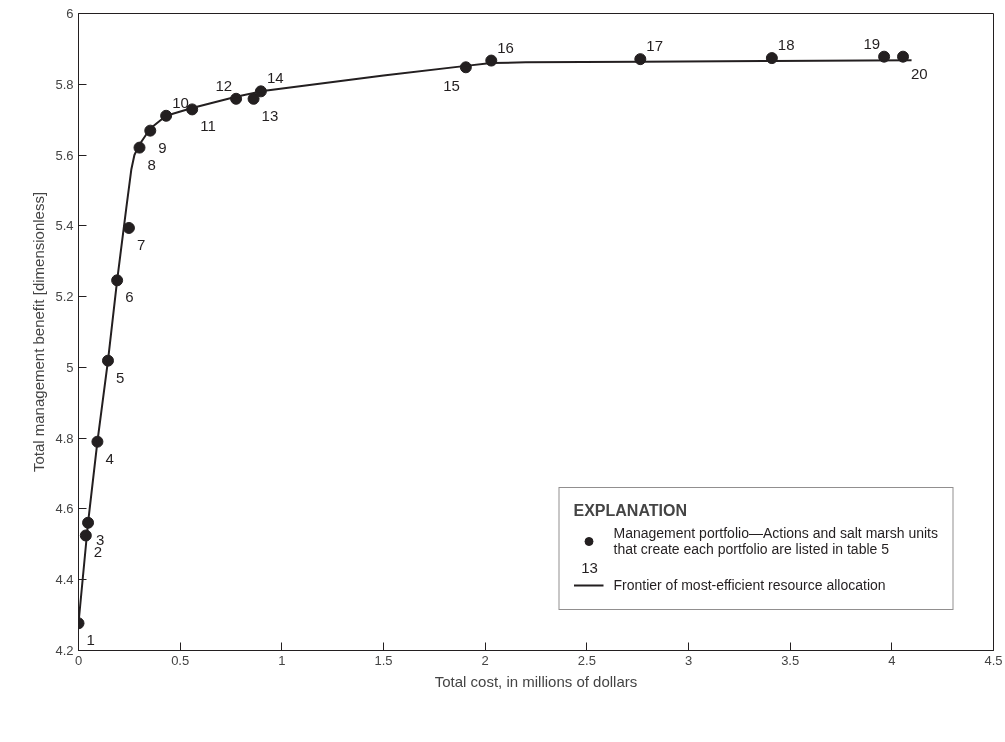 Image resolution: width=1005 pixels, height=742 pixels. What do you see at coordinates (224, 85) in the screenshot?
I see `annotation: 12` at bounding box center [224, 85].